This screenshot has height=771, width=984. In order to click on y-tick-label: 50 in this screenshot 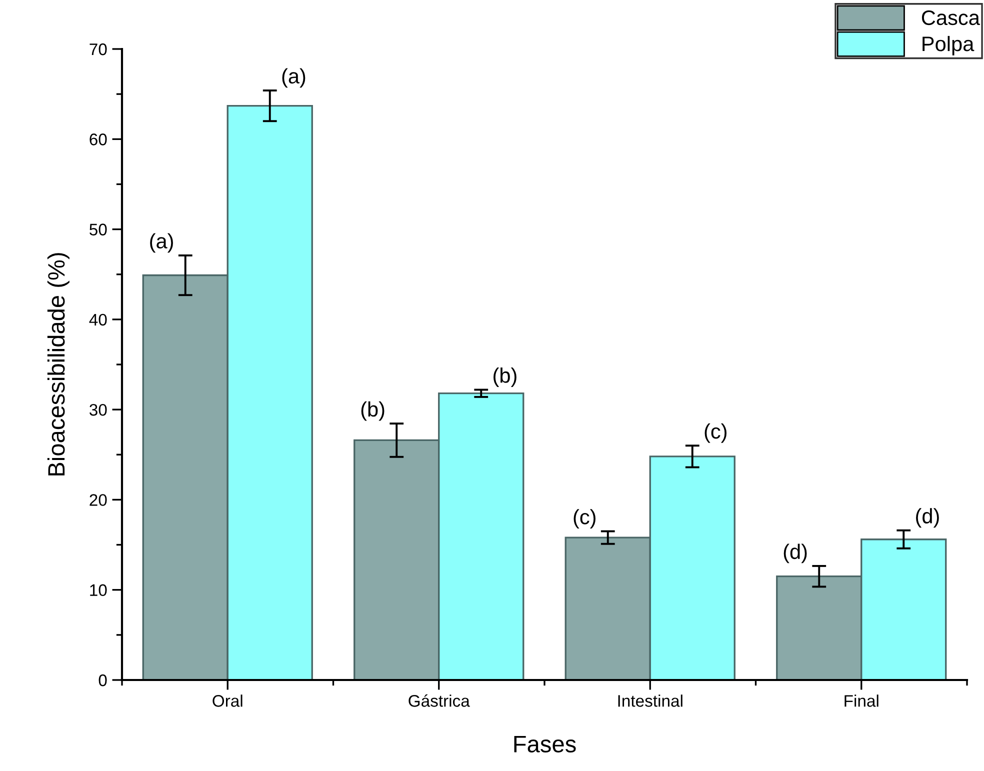, I will do `click(98, 230)`.